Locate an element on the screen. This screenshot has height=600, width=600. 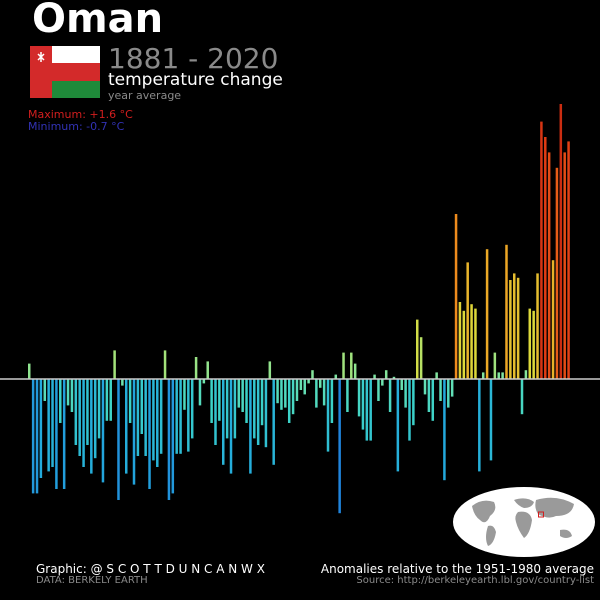
bar-1933 is located at coordinates (231, 426).